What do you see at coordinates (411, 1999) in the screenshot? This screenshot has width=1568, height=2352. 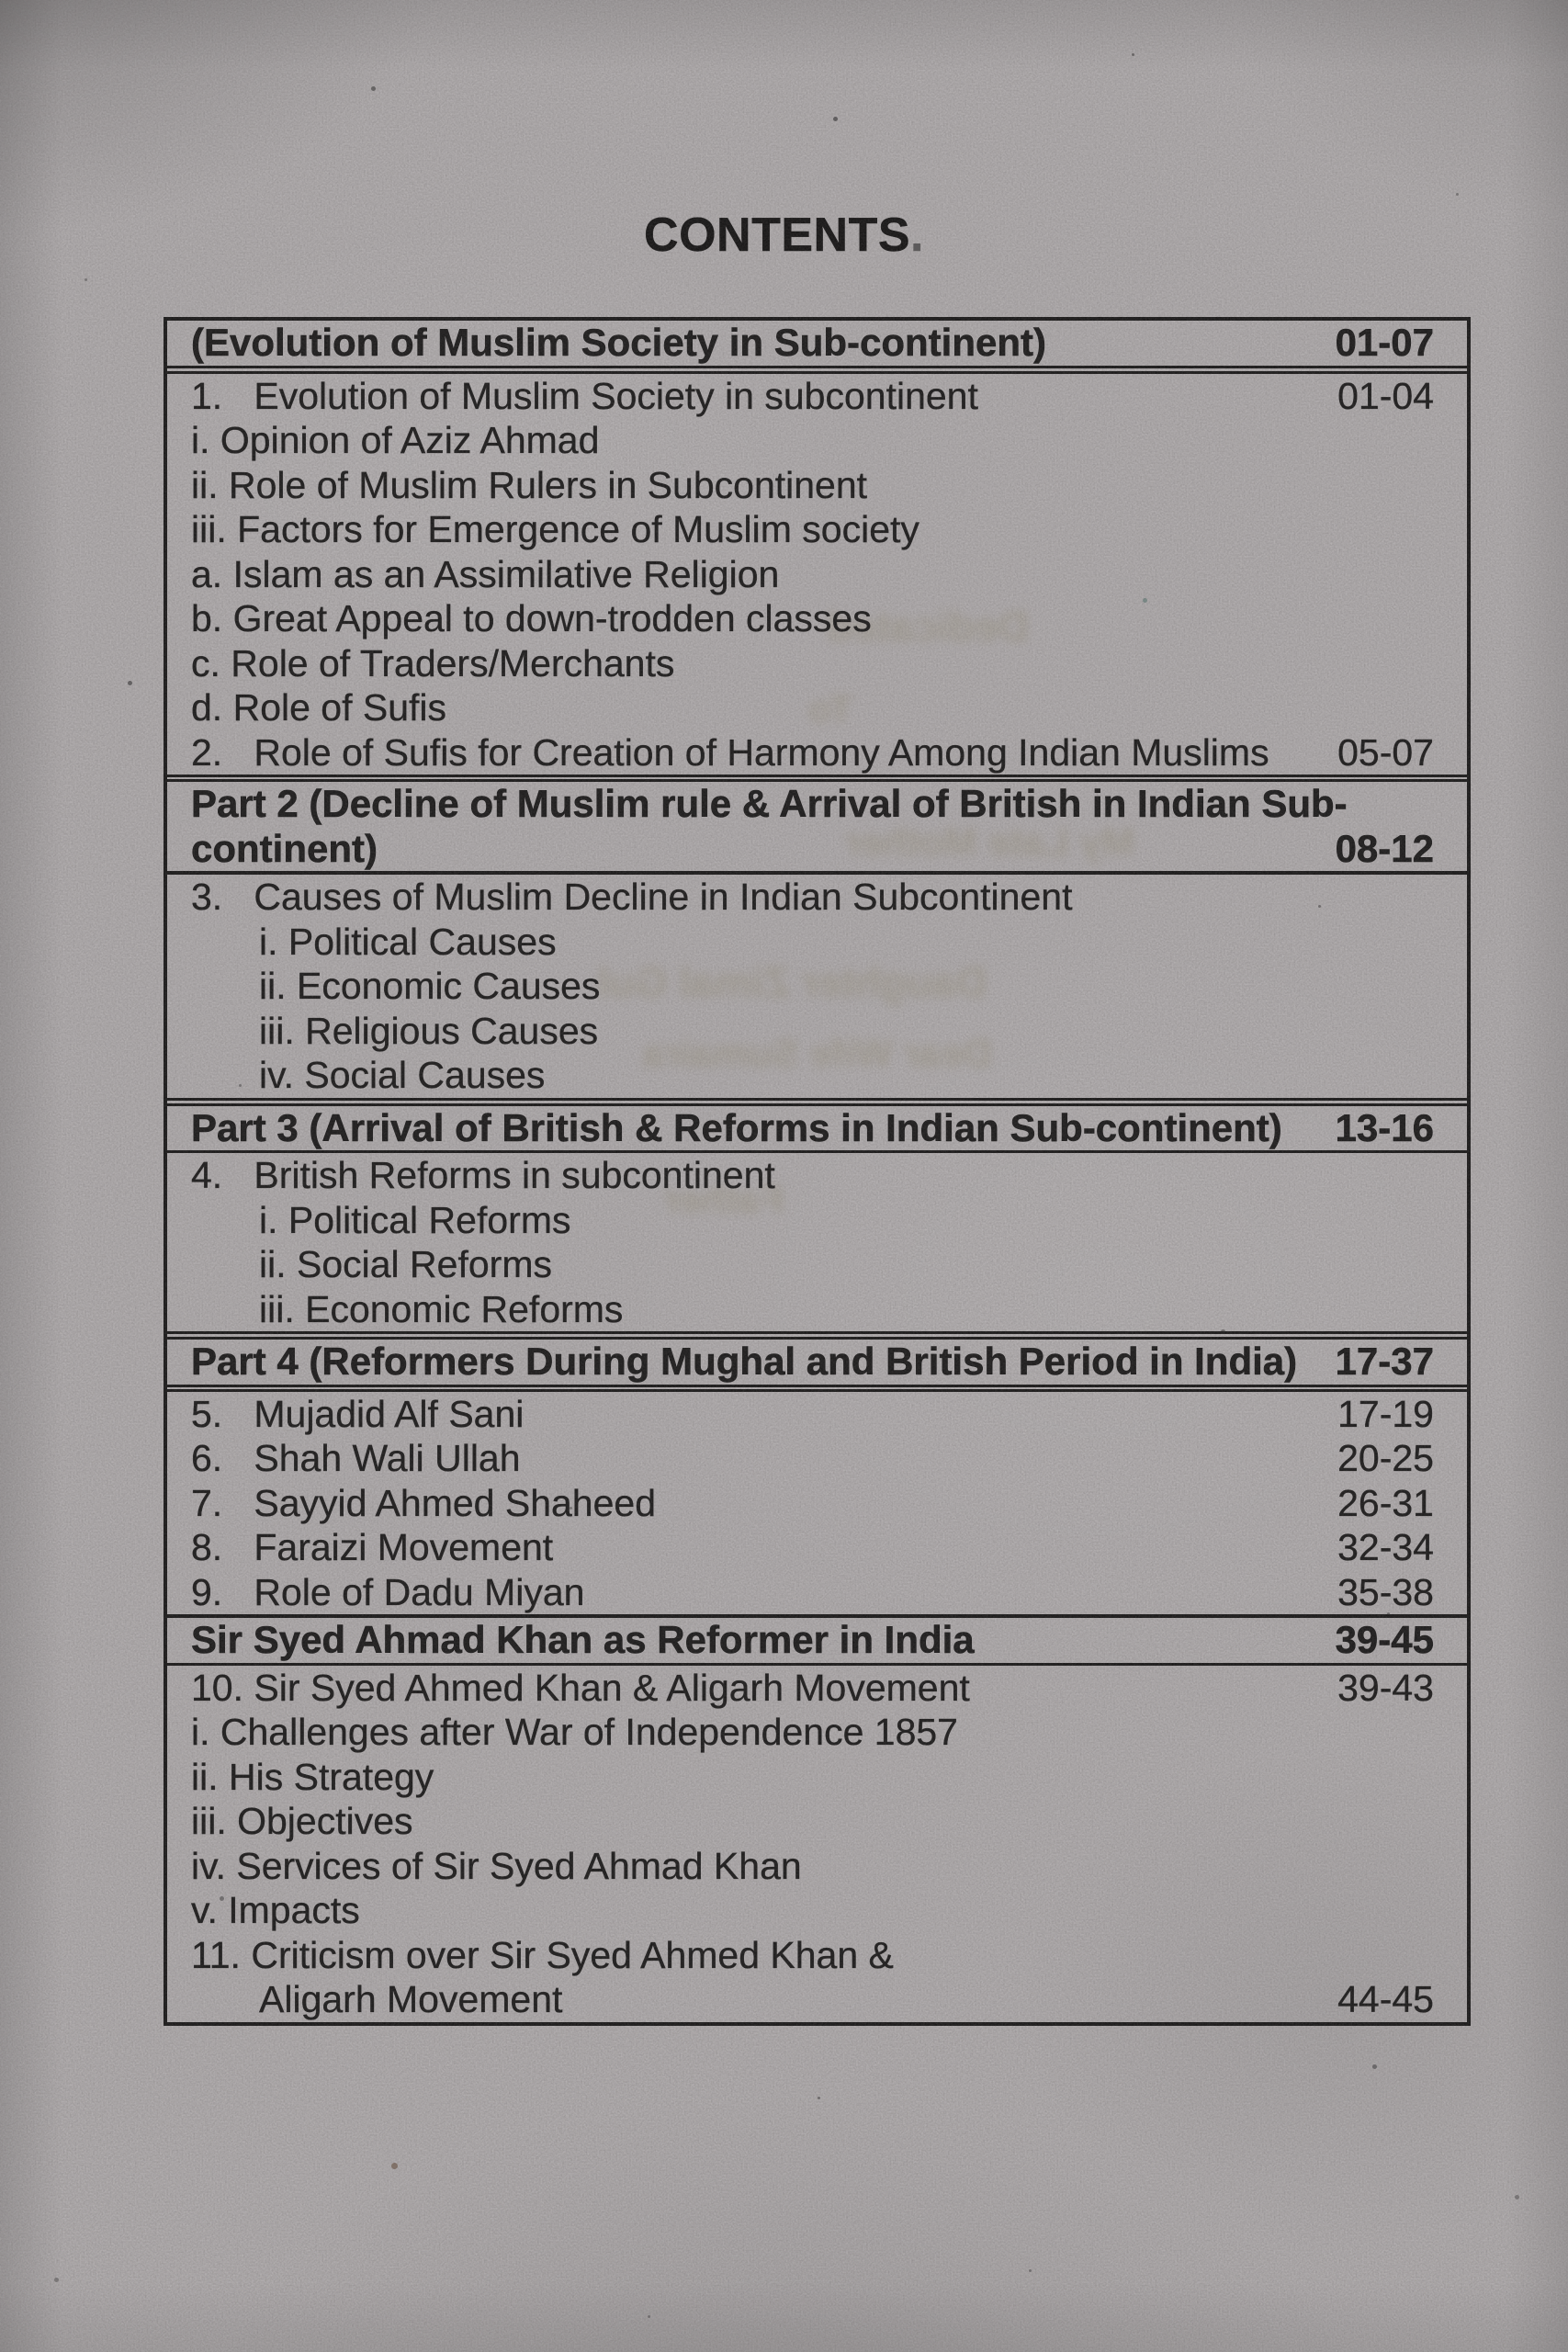 I see `toc-row-label: Aligarh Movement` at bounding box center [411, 1999].